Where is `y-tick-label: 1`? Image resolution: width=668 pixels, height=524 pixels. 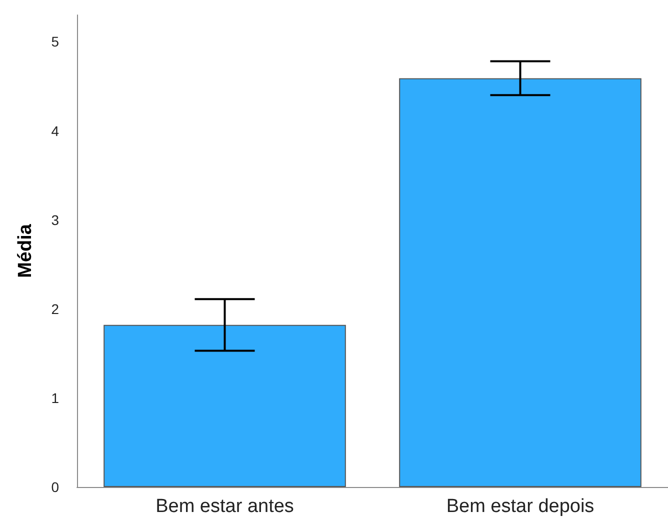
y-tick-label: 1 is located at coordinates (55, 398).